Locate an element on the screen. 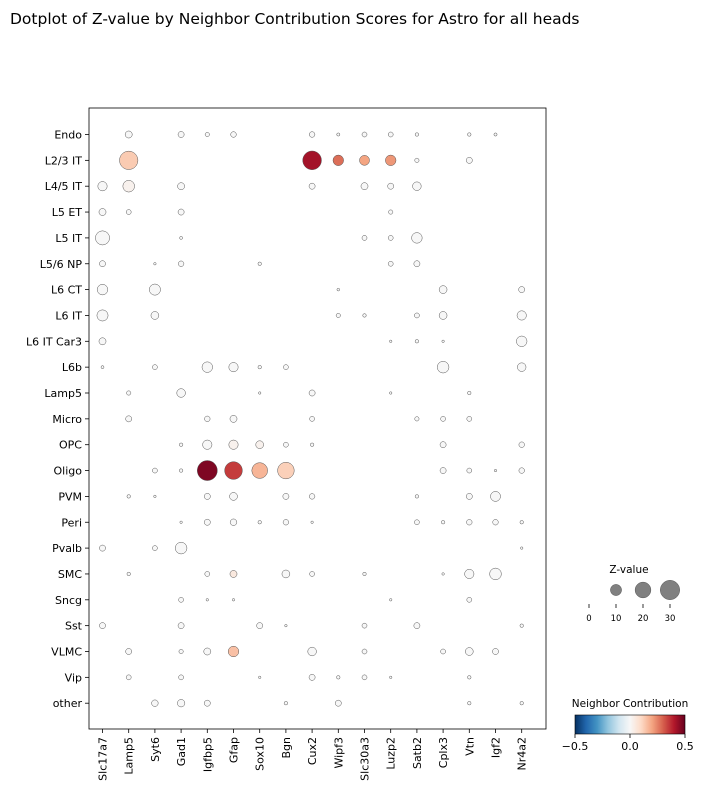 This screenshot has height=795, width=704. dot-l6-ct-nr4a2 is located at coordinates (522, 289).